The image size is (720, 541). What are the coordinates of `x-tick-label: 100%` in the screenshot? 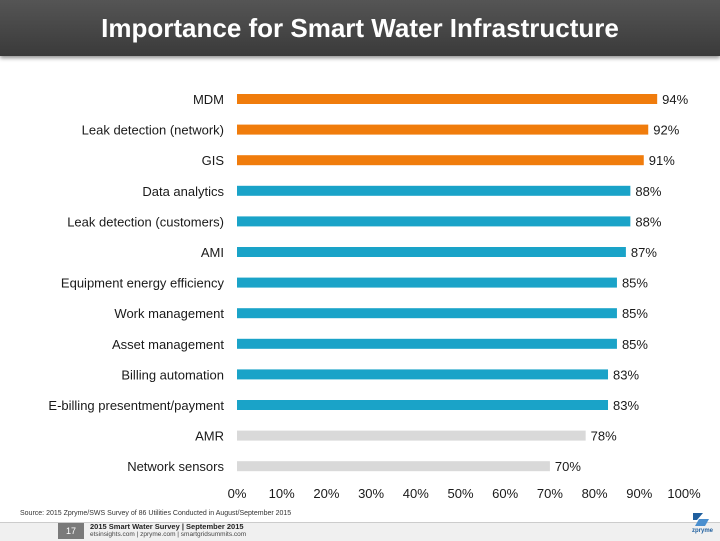 It's located at (684, 493).